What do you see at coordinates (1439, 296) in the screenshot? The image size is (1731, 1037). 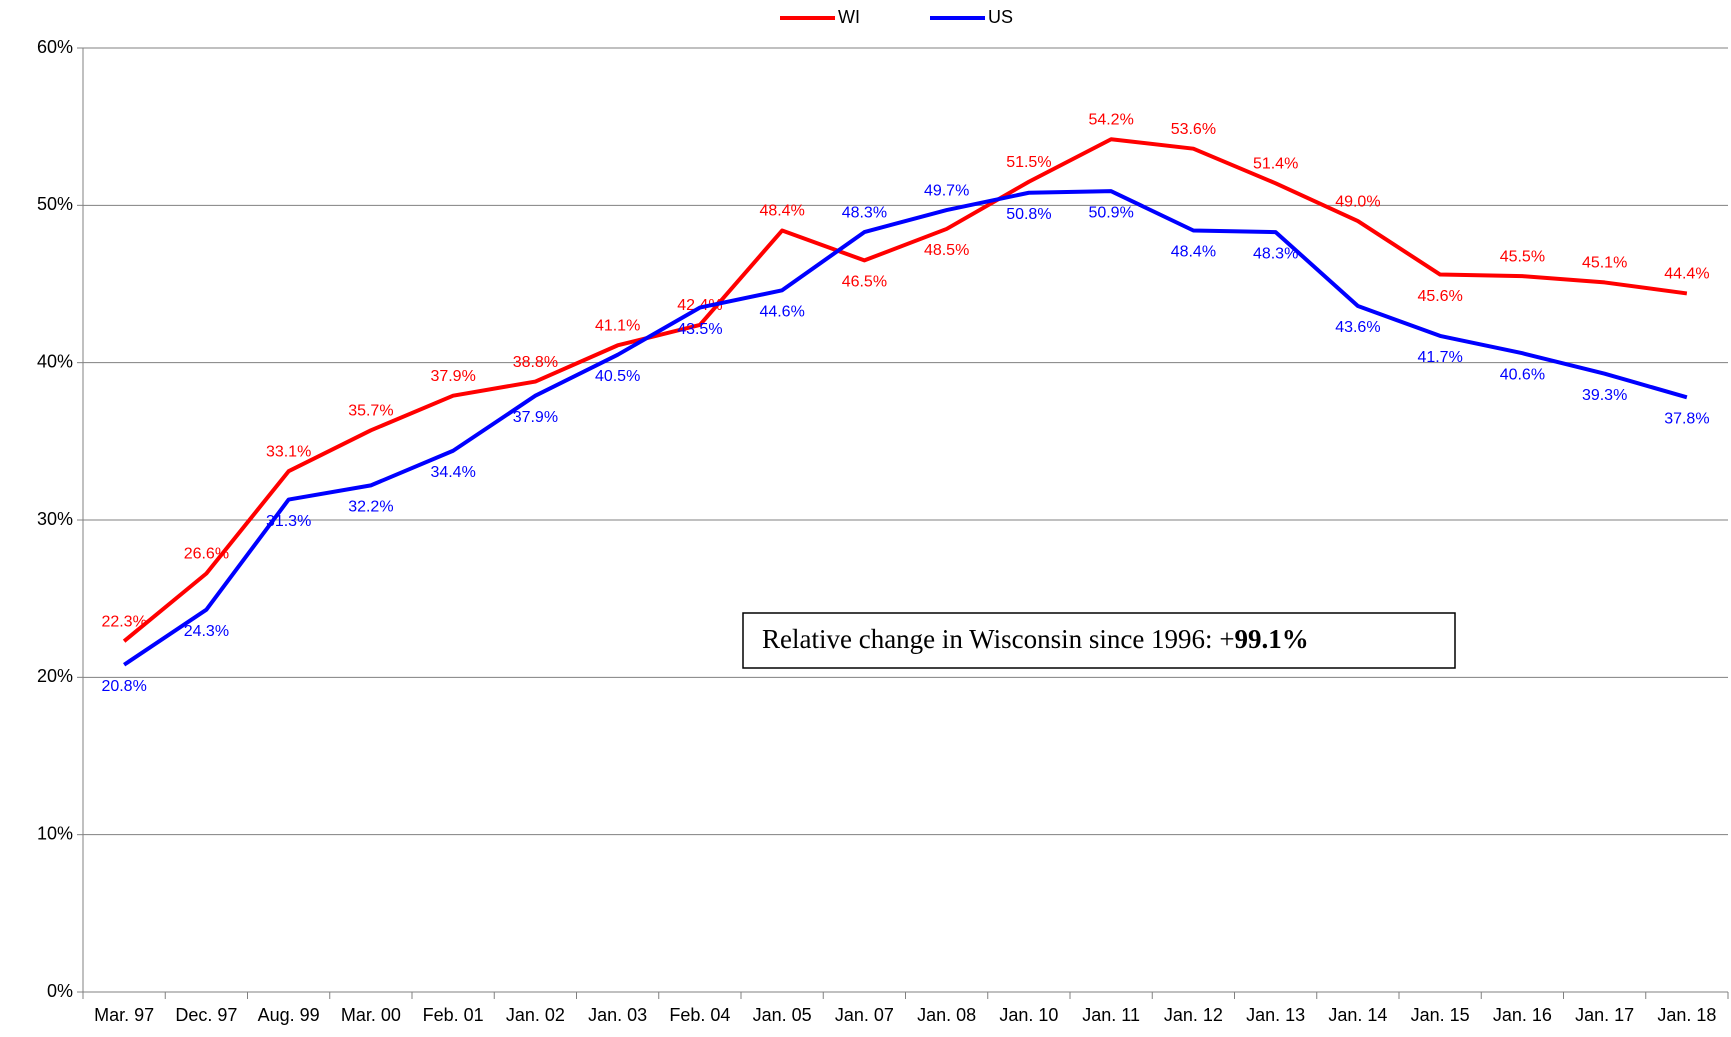 I see `data-label: 45.6%` at bounding box center [1439, 296].